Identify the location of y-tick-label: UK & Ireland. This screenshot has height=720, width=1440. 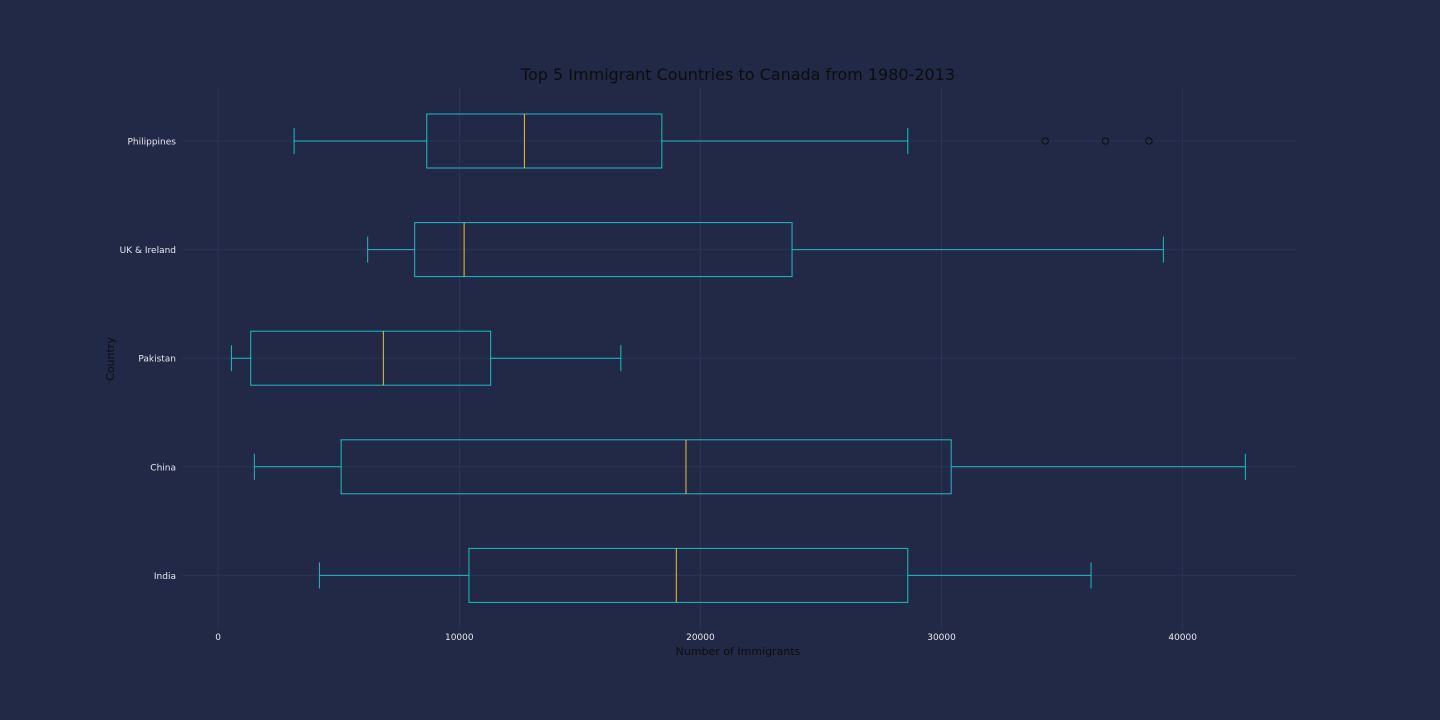
(148, 251).